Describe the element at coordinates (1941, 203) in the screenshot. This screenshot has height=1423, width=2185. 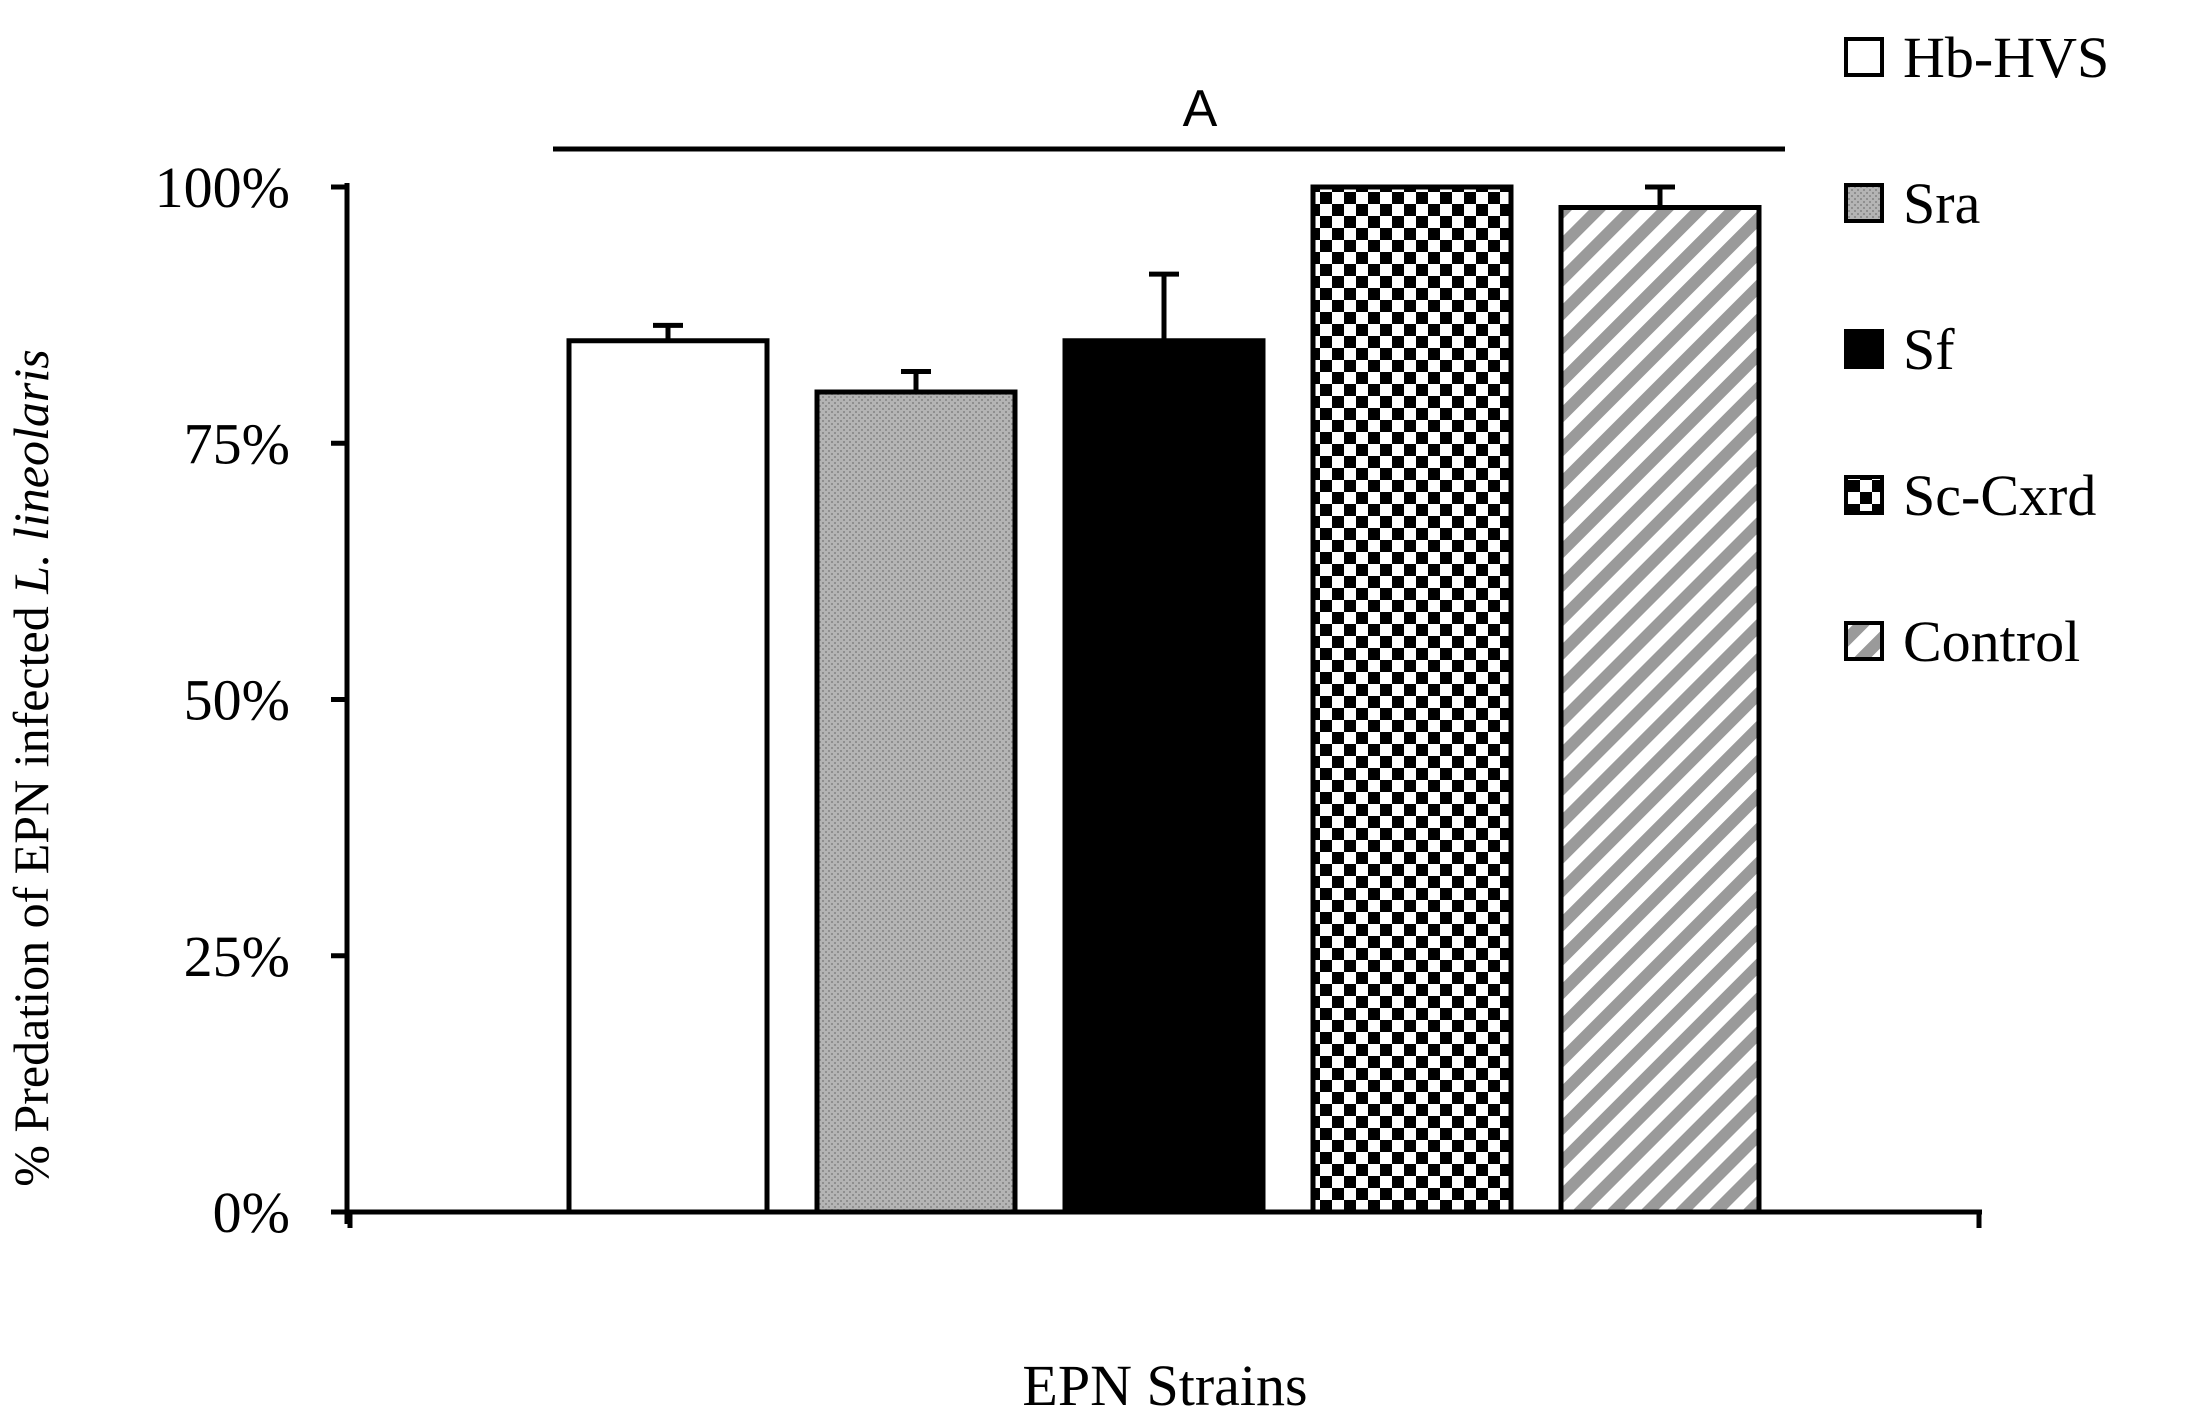
I see `legend-label: Sra` at that location.